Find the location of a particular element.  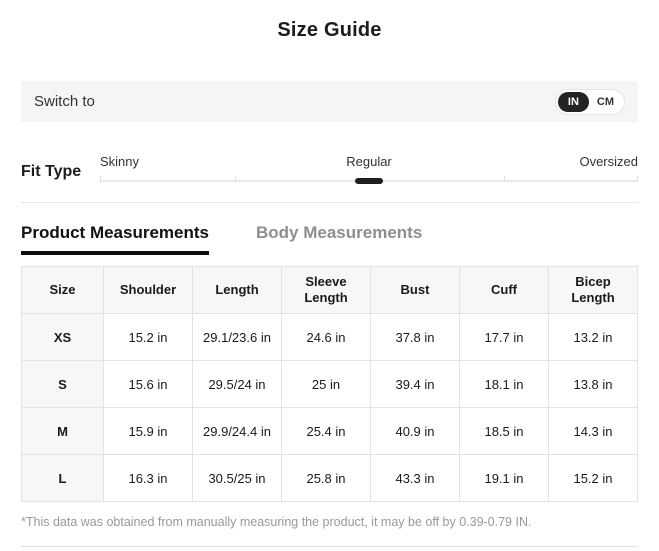

fit-type-slider: Skinny Regular Oversized is located at coordinates (369, 169).